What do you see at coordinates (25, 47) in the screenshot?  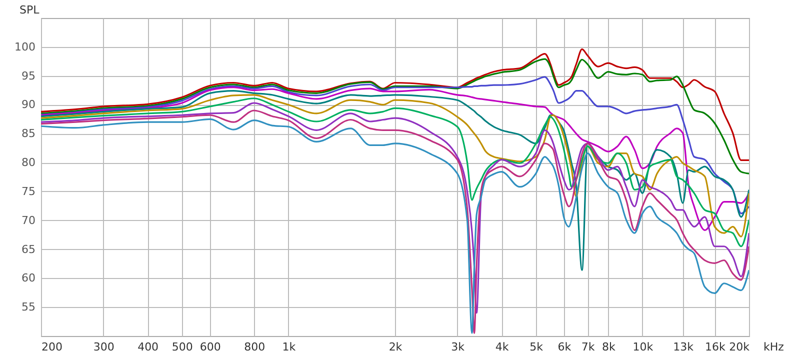 I see `y-tick-label: 100` at bounding box center [25, 47].